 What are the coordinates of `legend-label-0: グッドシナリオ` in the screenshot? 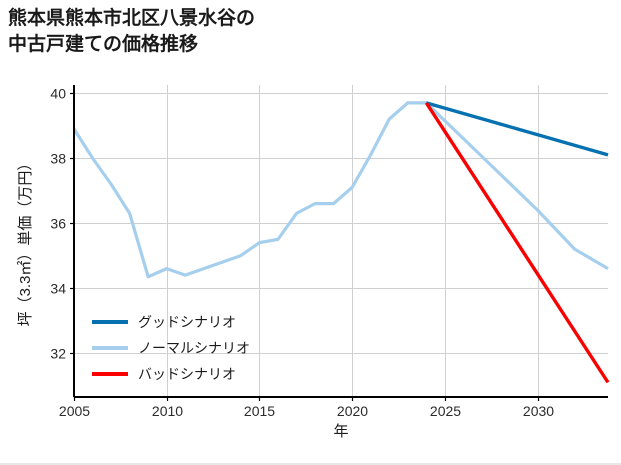 It's located at (187, 322).